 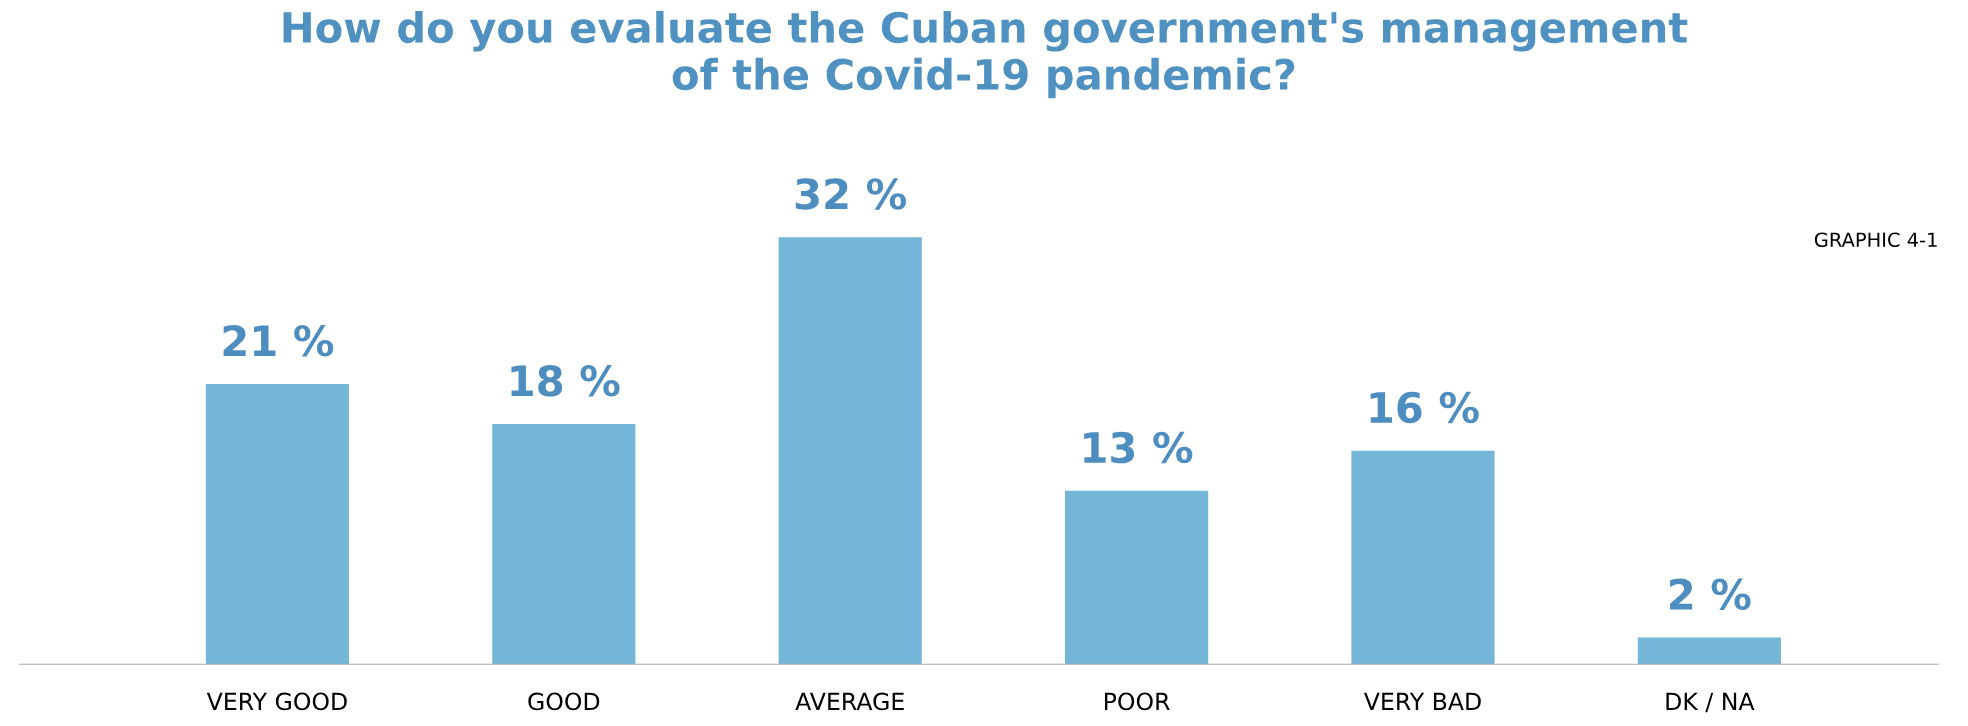 I want to click on data-label: 16 %, so click(x=1424, y=407).